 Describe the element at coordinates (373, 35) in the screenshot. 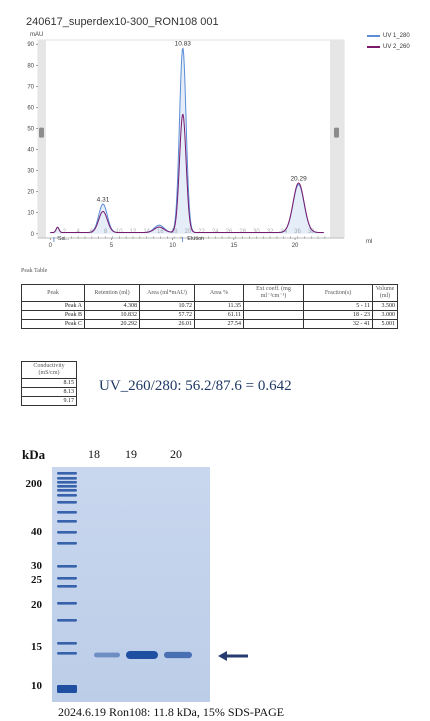

I see `legend-swatch-uv280` at that location.